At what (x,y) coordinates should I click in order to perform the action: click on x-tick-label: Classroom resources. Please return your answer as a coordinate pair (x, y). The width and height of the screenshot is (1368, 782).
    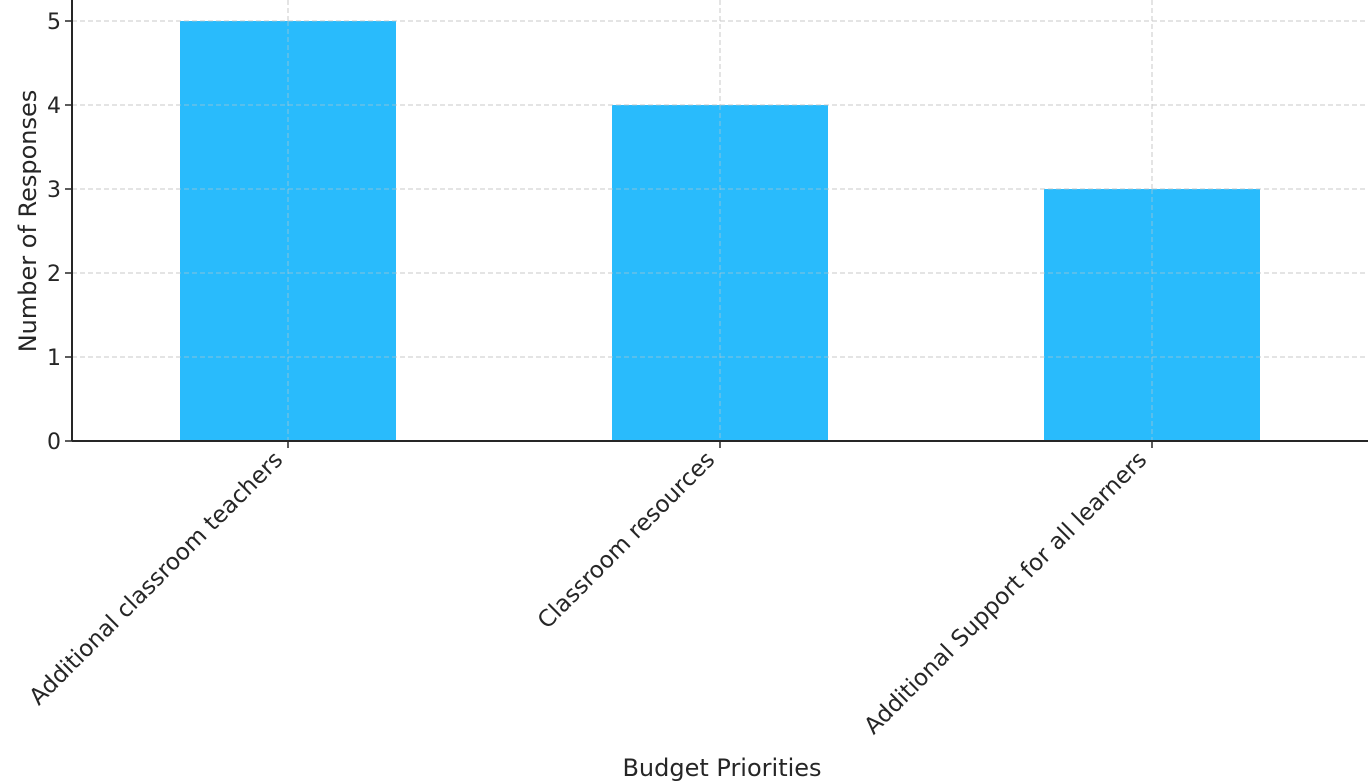
    Looking at the image, I should click on (626, 540).